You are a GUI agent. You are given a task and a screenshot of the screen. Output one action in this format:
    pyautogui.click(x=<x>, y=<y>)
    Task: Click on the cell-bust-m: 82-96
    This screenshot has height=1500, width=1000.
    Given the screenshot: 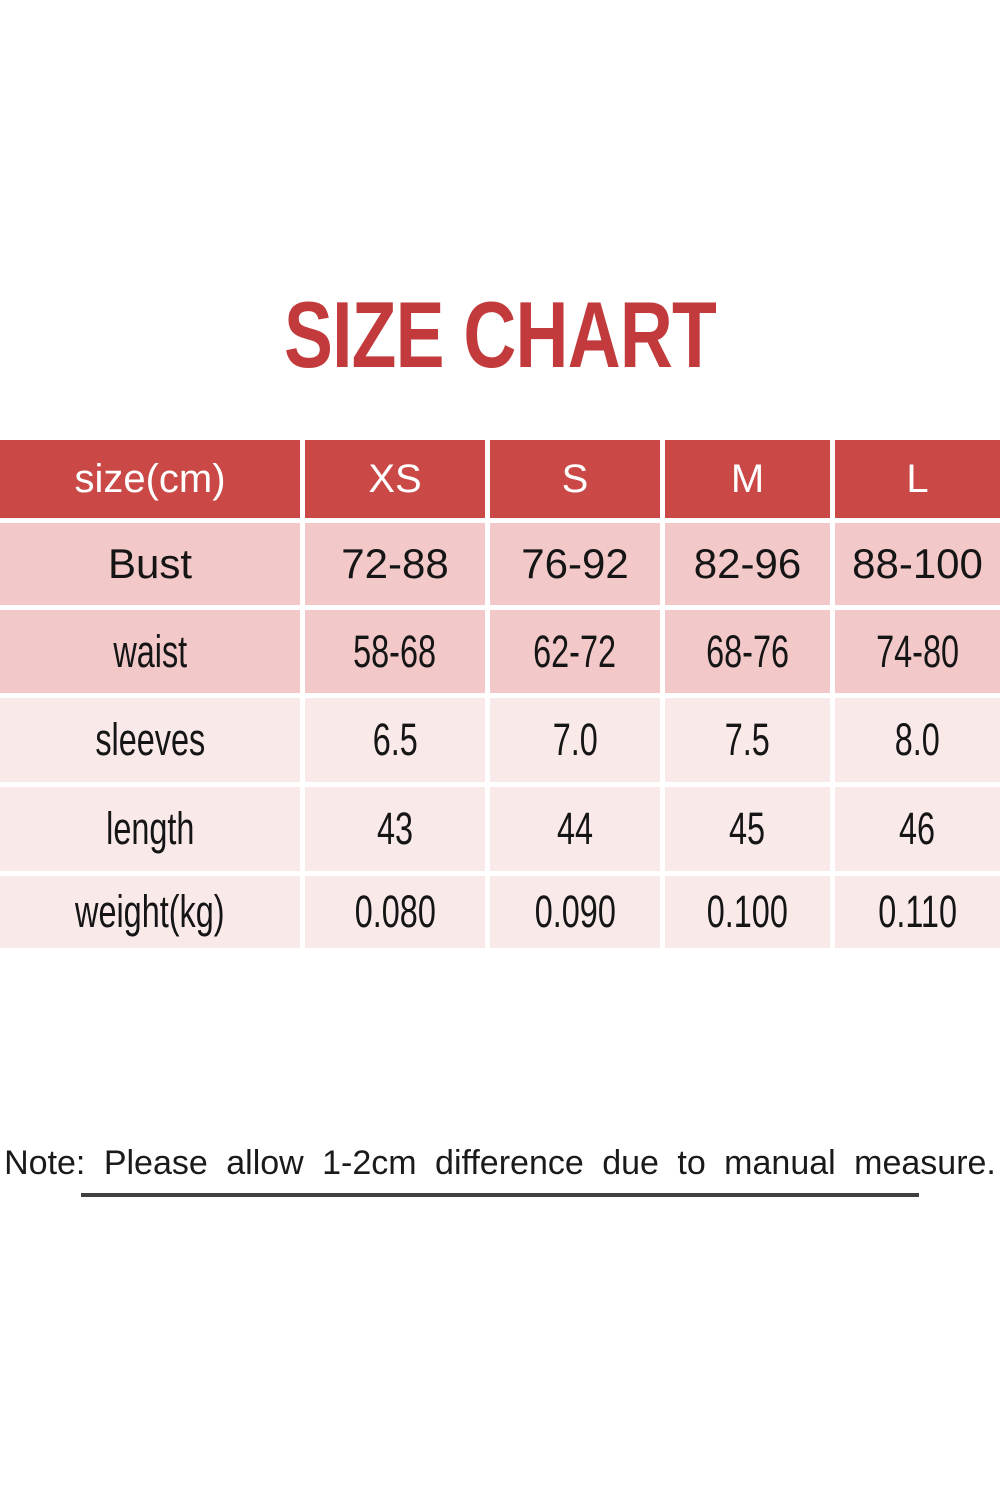 What is the action you would take?
    pyautogui.click(x=747, y=564)
    